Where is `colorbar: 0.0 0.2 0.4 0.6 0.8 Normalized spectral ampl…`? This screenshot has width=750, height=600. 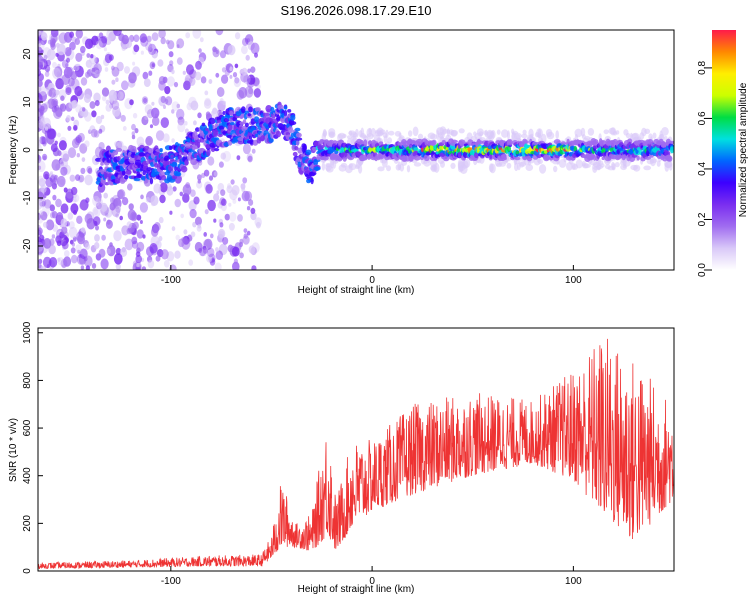 colorbar: 0.0 0.2 0.4 0.6 0.8 Normalized spectral ampl… is located at coordinates (723, 153).